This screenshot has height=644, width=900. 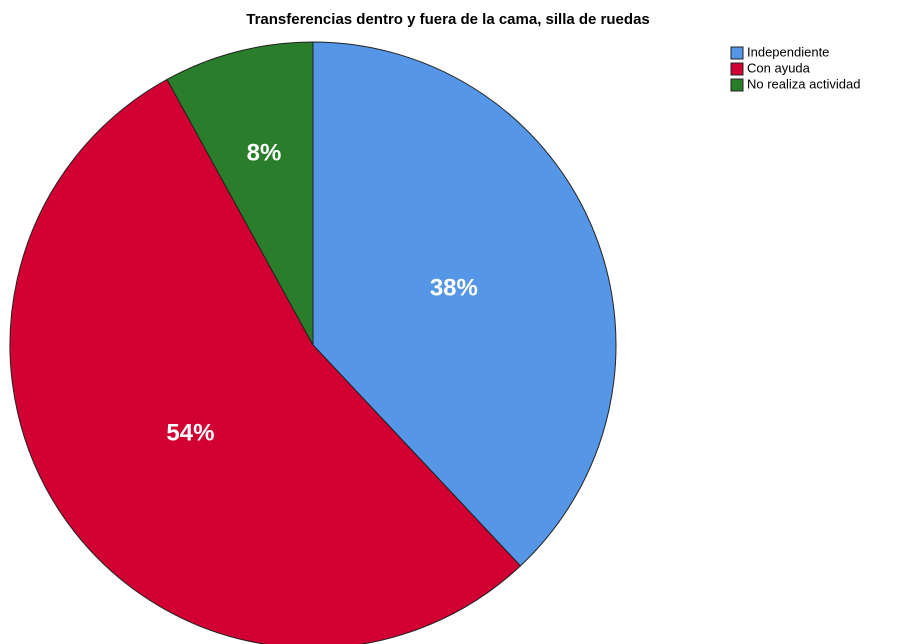 What do you see at coordinates (454, 288) in the screenshot?
I see `slice-label: 38%` at bounding box center [454, 288].